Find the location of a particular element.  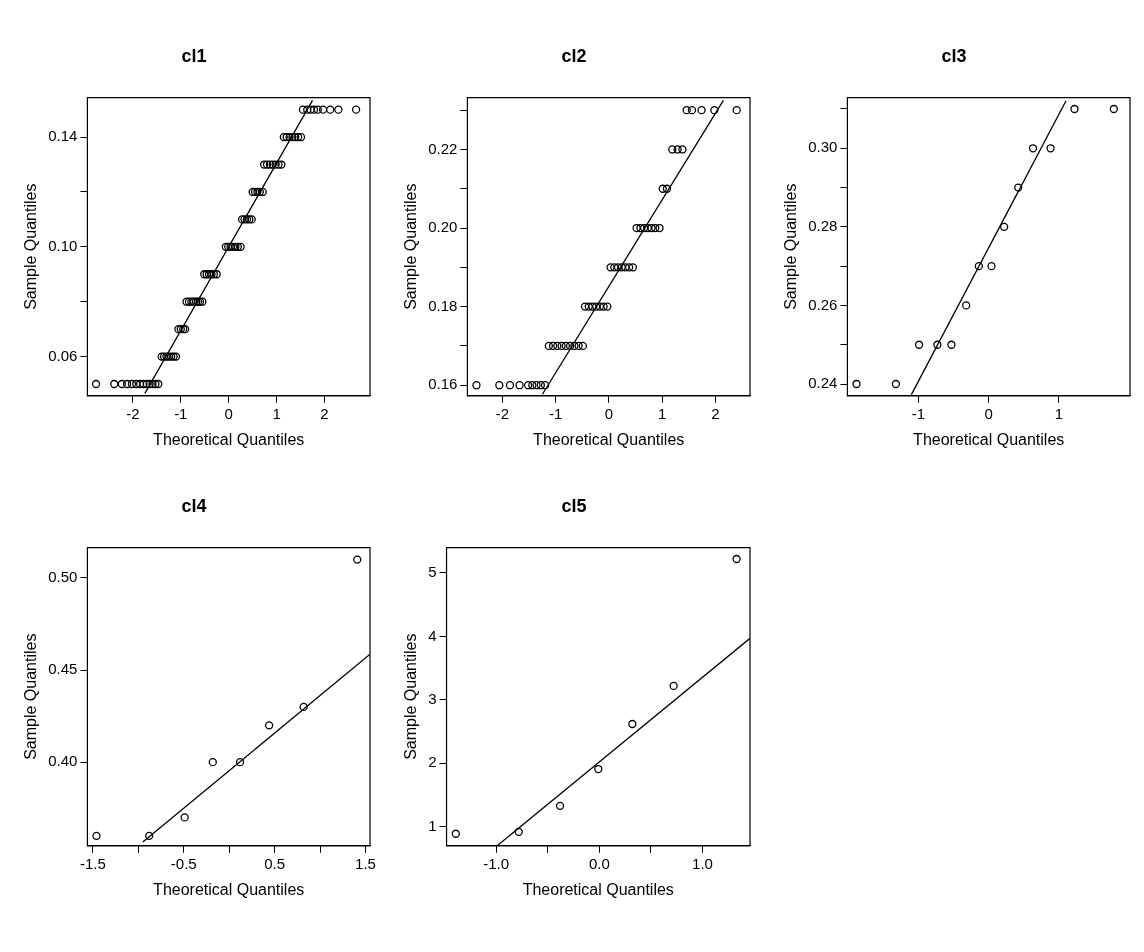

y-tick-label: 0.10 is located at coordinates (63, 245).